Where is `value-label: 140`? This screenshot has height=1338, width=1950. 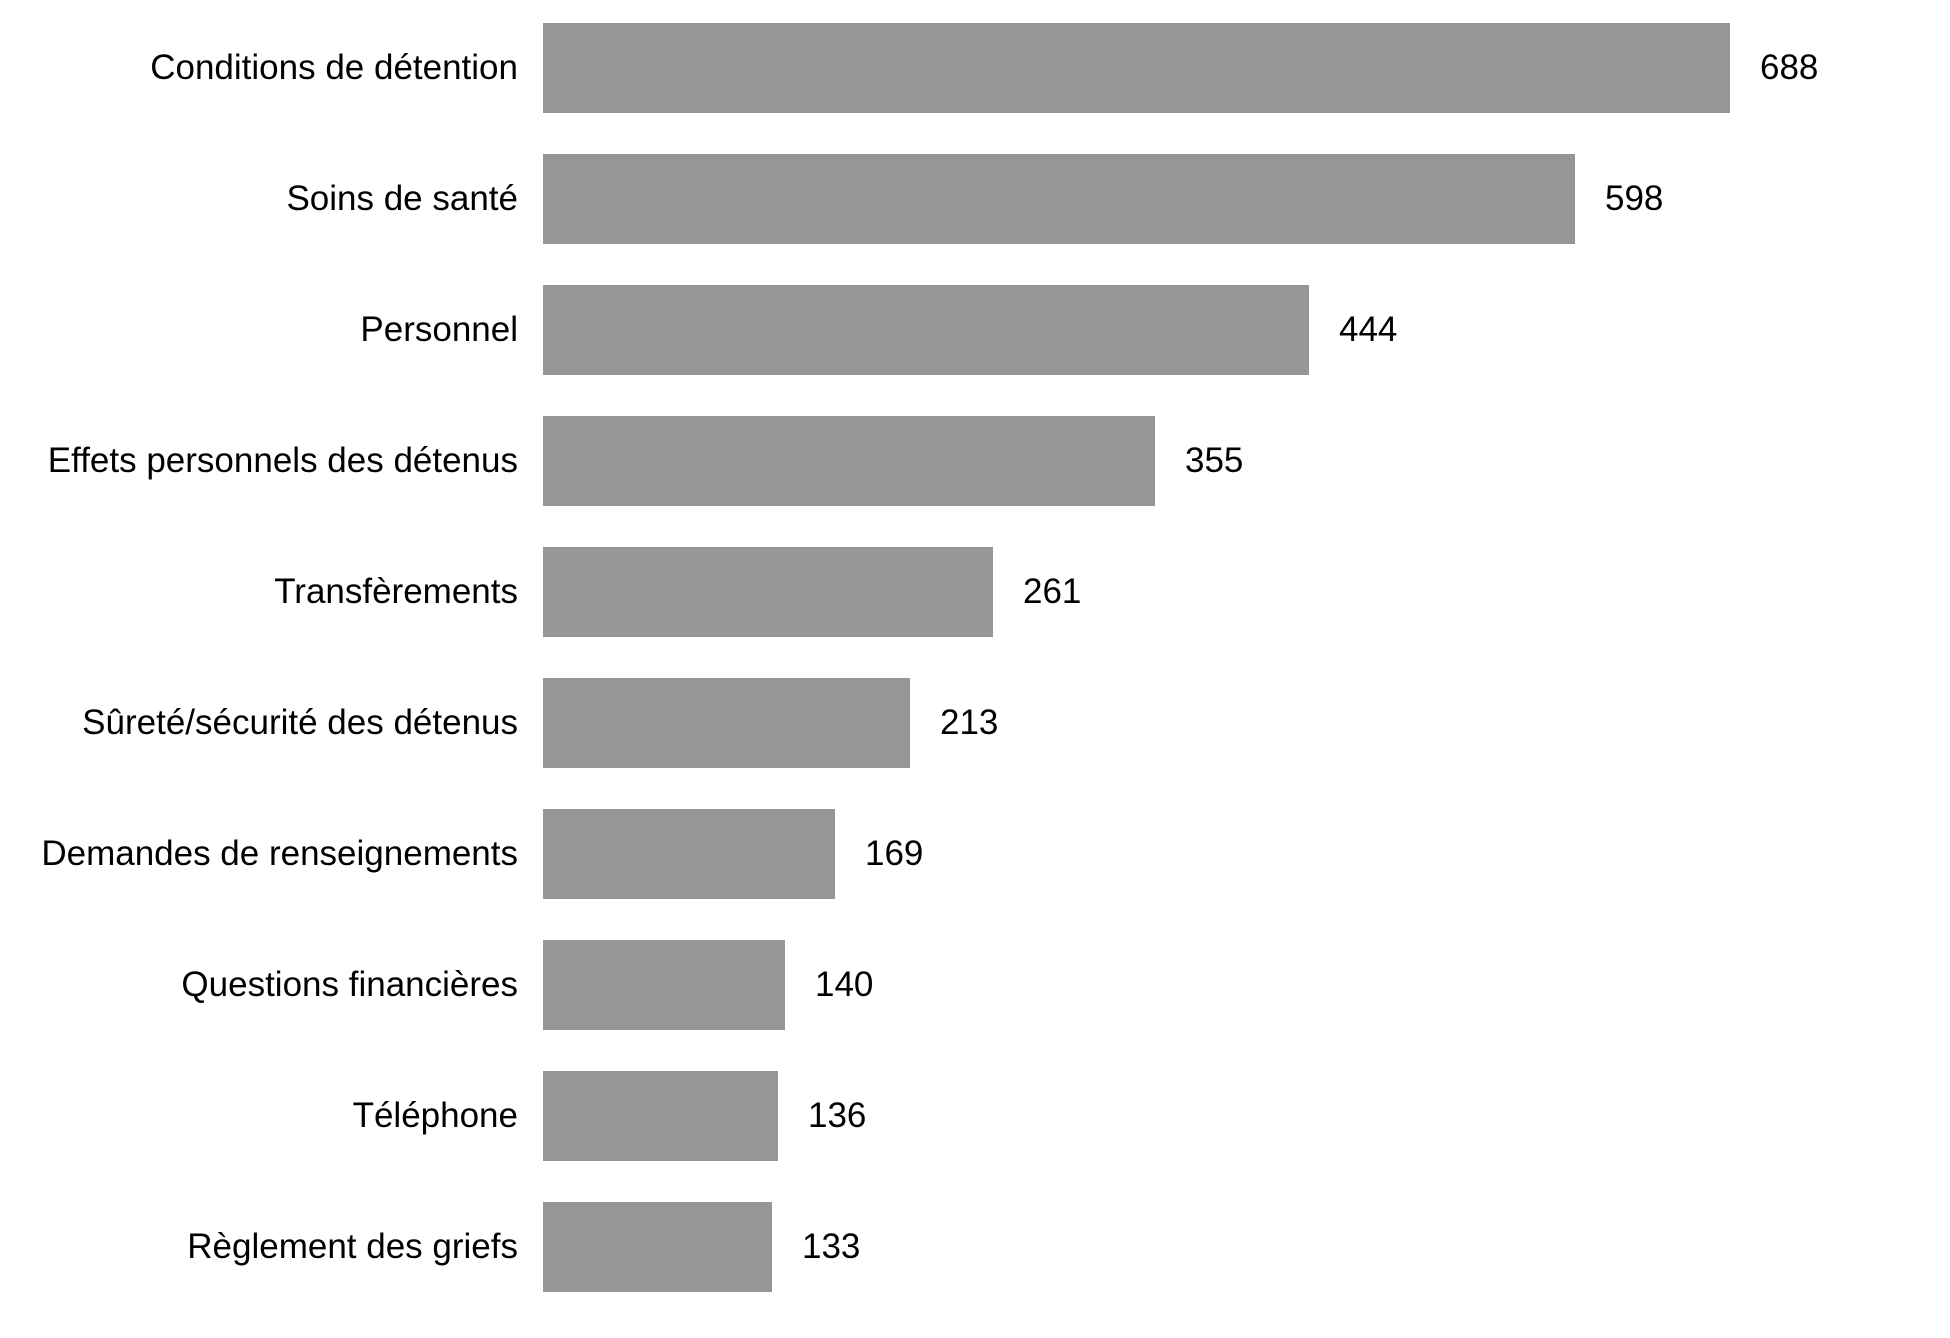 value-label: 140 is located at coordinates (844, 984).